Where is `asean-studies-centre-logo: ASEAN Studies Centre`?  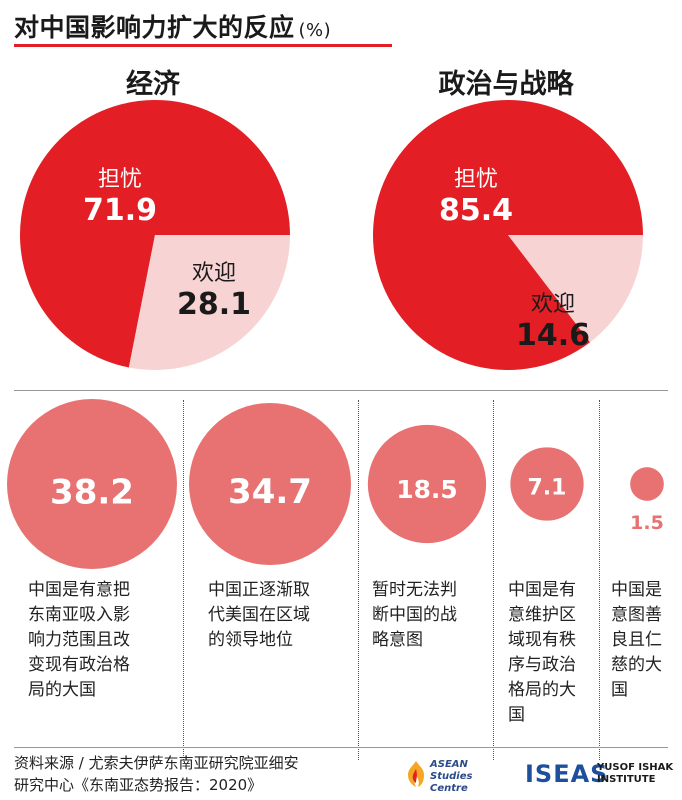
asean-studies-centre-logo: ASEAN Studies Centre is located at coordinates (457, 775).